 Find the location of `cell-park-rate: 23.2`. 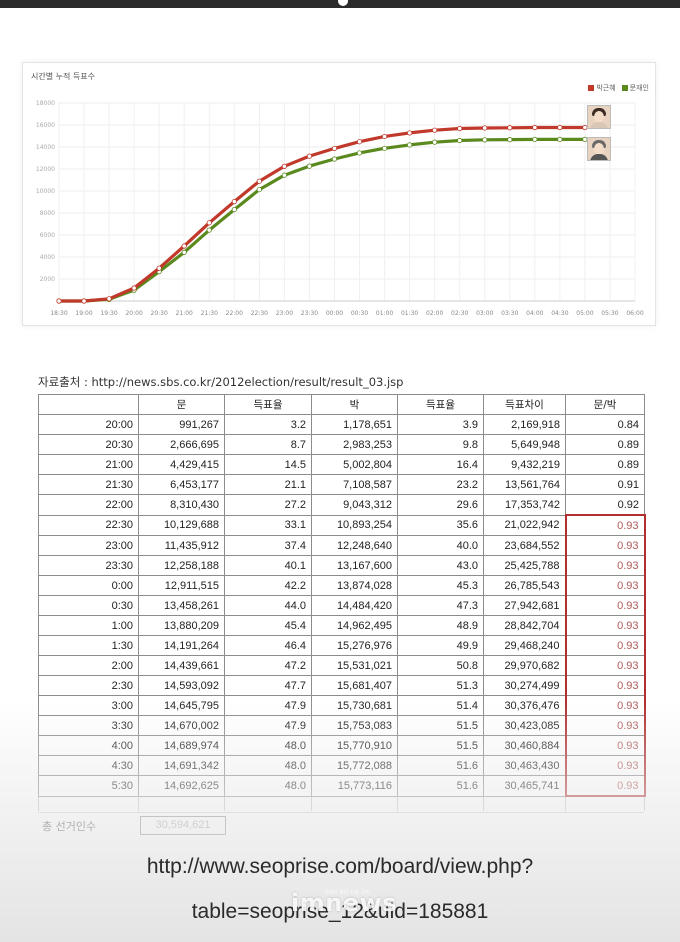

cell-park-rate: 23.2 is located at coordinates (440, 484).